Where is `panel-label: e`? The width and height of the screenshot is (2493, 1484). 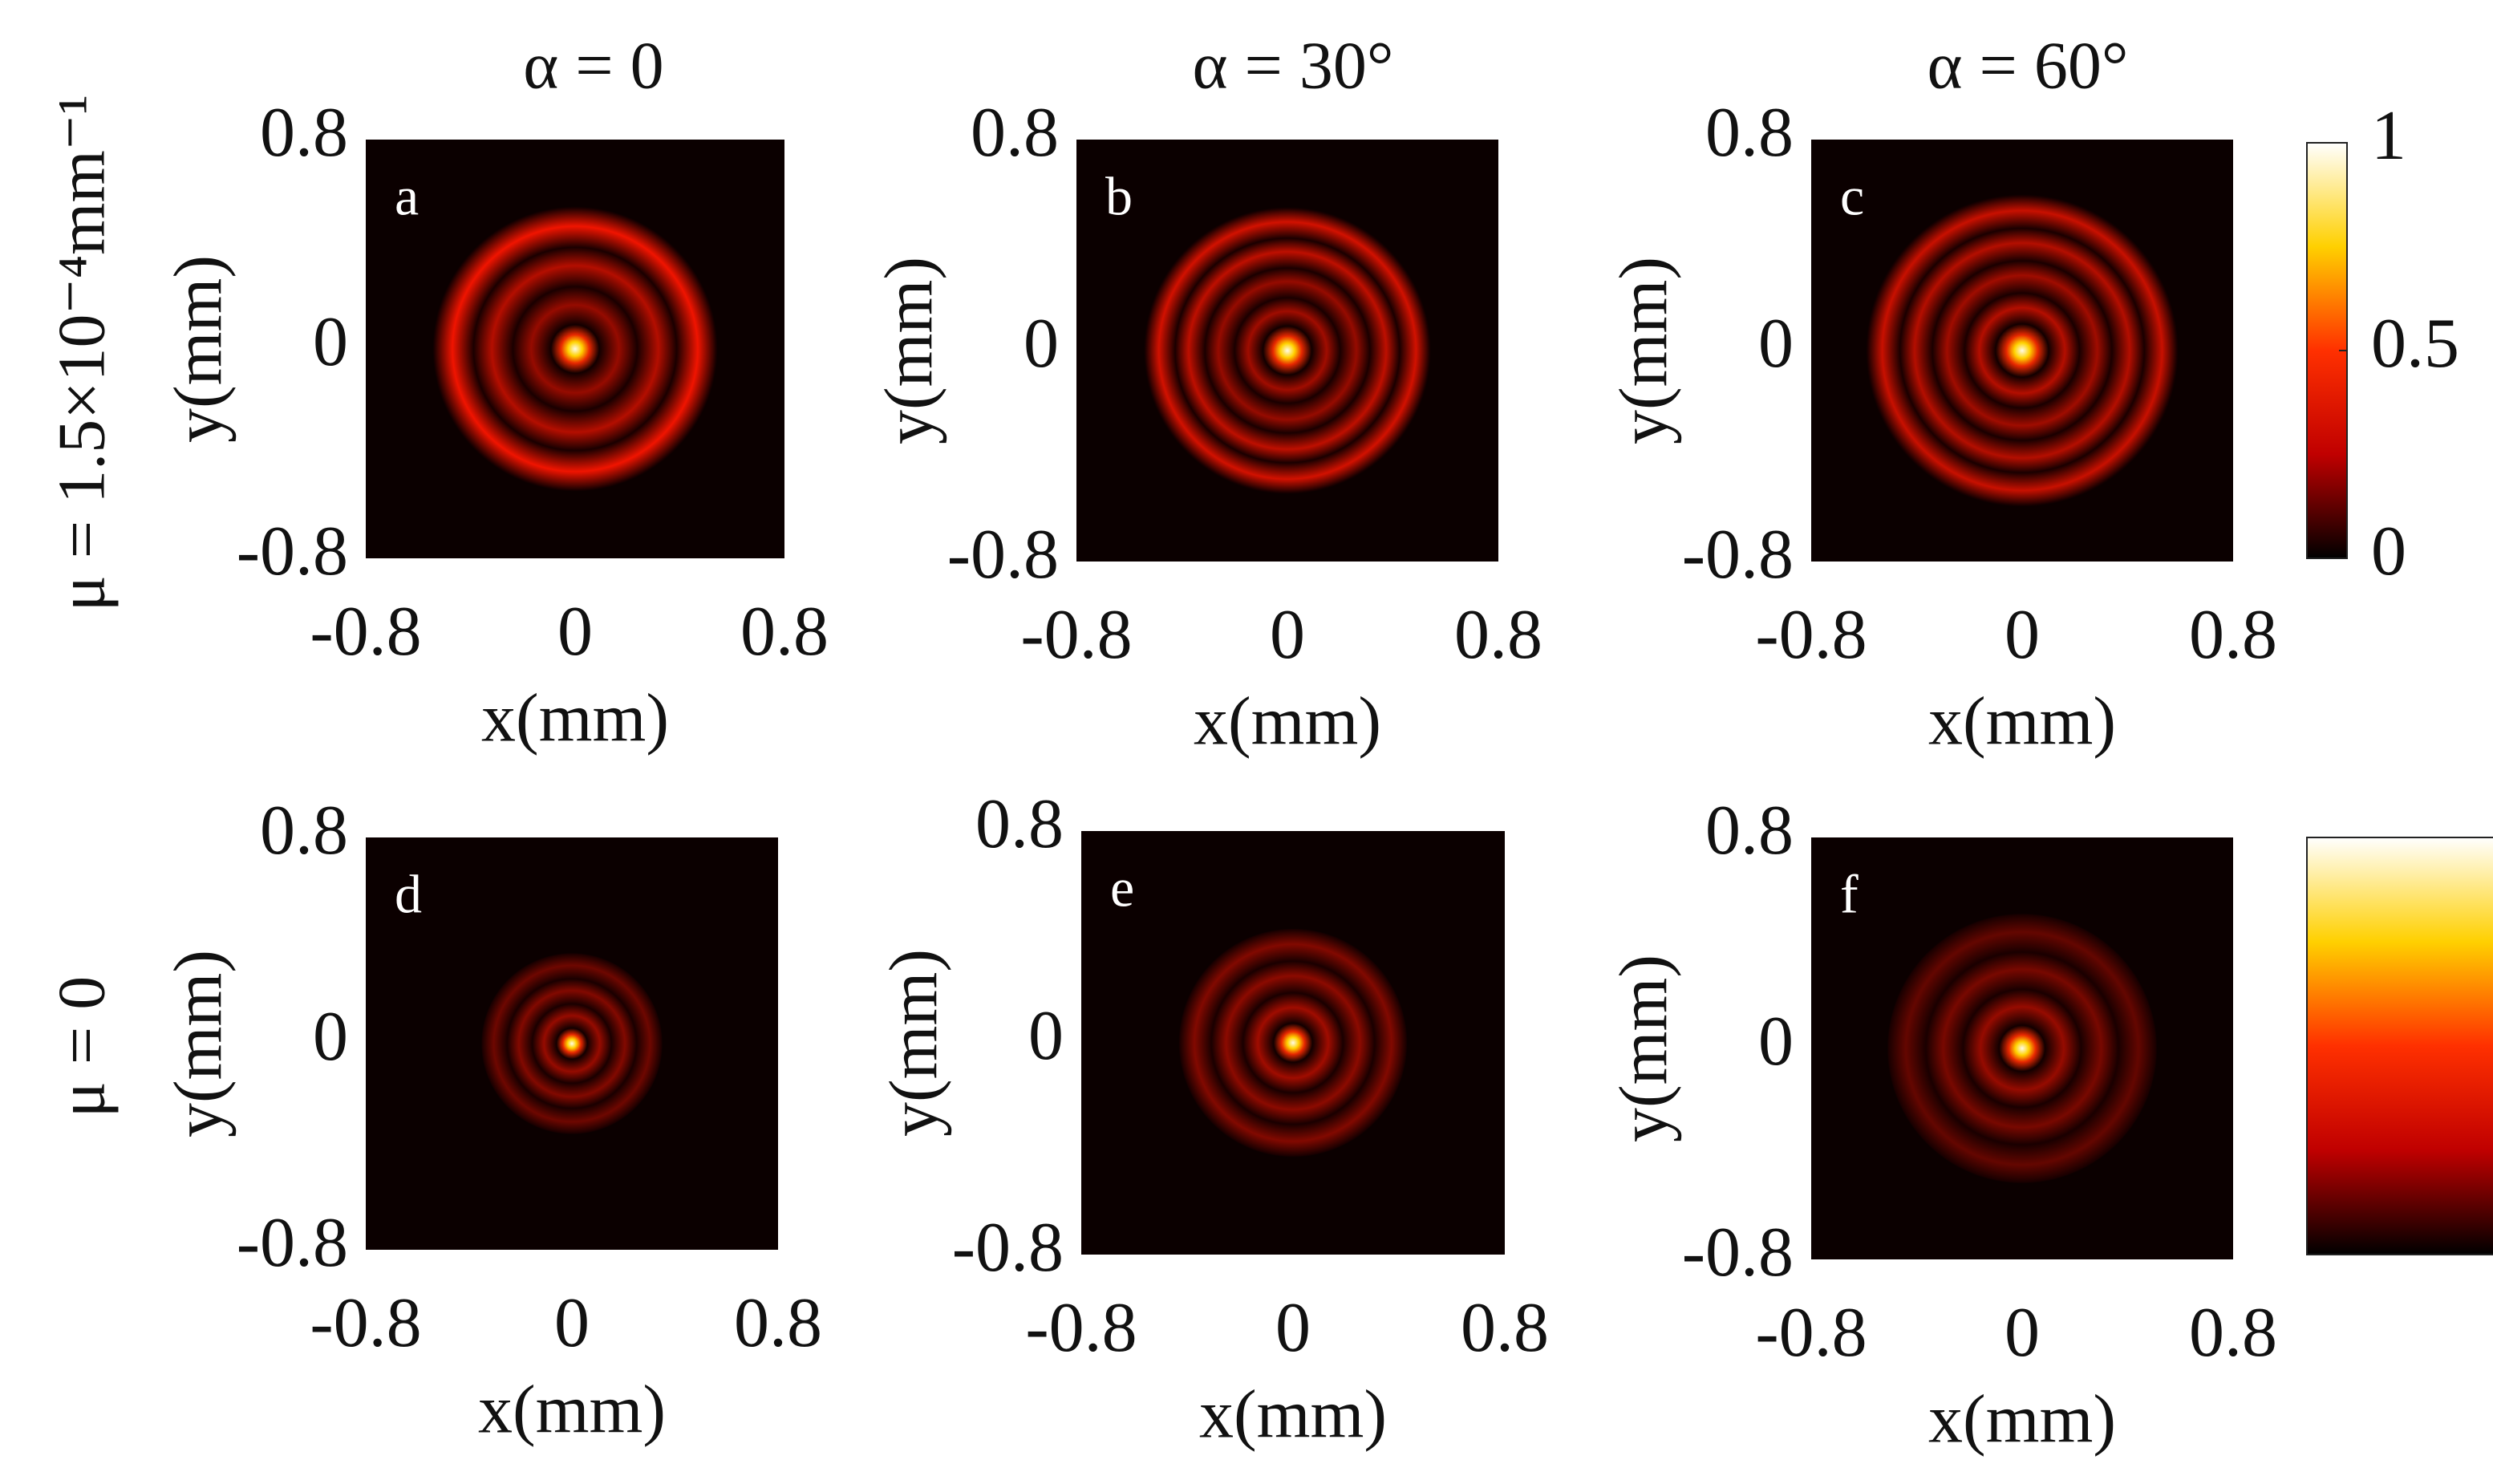
panel-label: e is located at coordinates (1122, 888).